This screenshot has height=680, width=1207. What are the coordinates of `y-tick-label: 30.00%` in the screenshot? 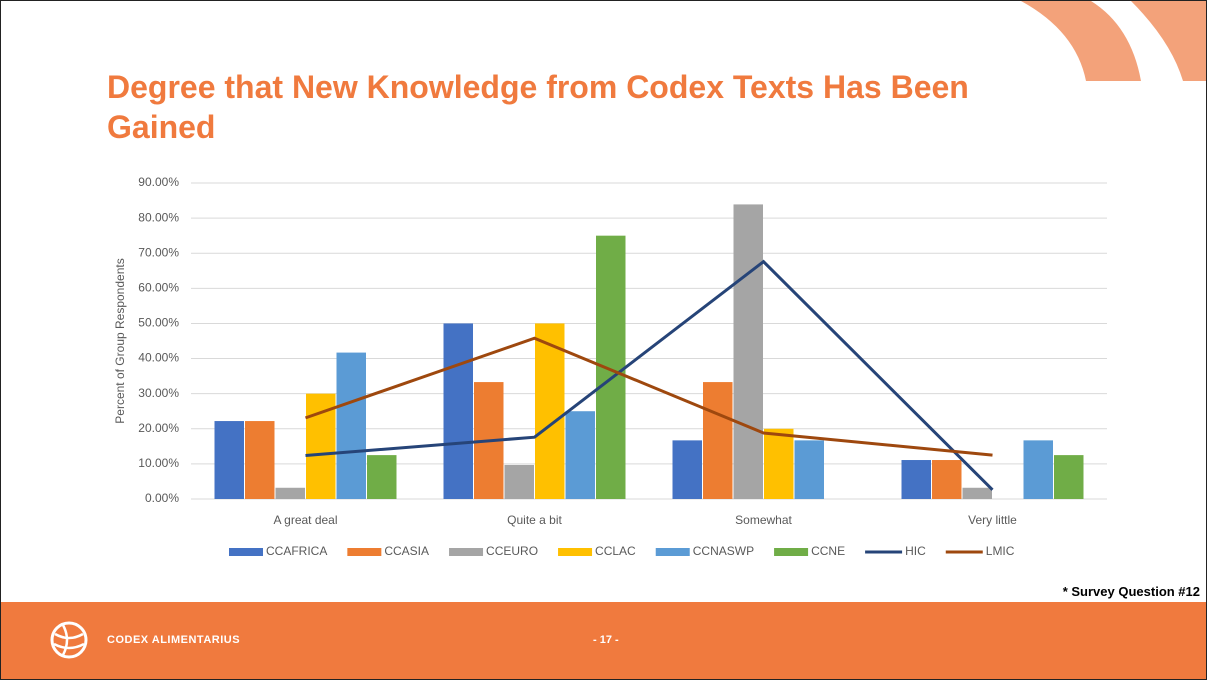 It's located at (158, 393).